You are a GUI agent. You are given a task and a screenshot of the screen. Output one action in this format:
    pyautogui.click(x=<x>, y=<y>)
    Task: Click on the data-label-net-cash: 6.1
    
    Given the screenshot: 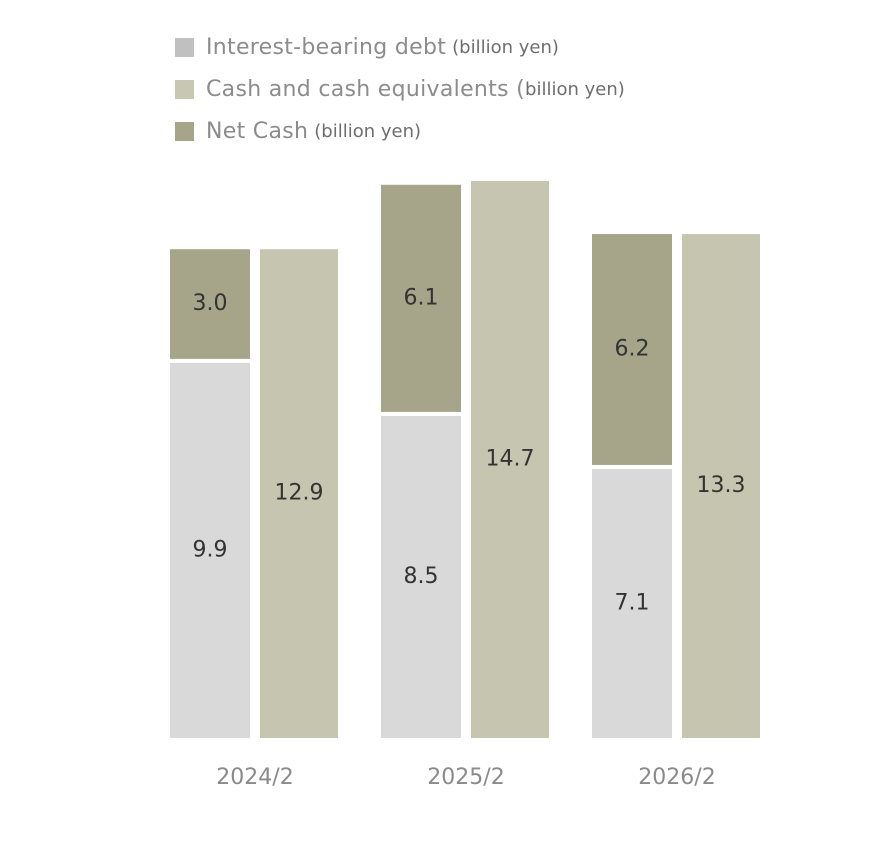 What is the action you would take?
    pyautogui.click(x=421, y=297)
    